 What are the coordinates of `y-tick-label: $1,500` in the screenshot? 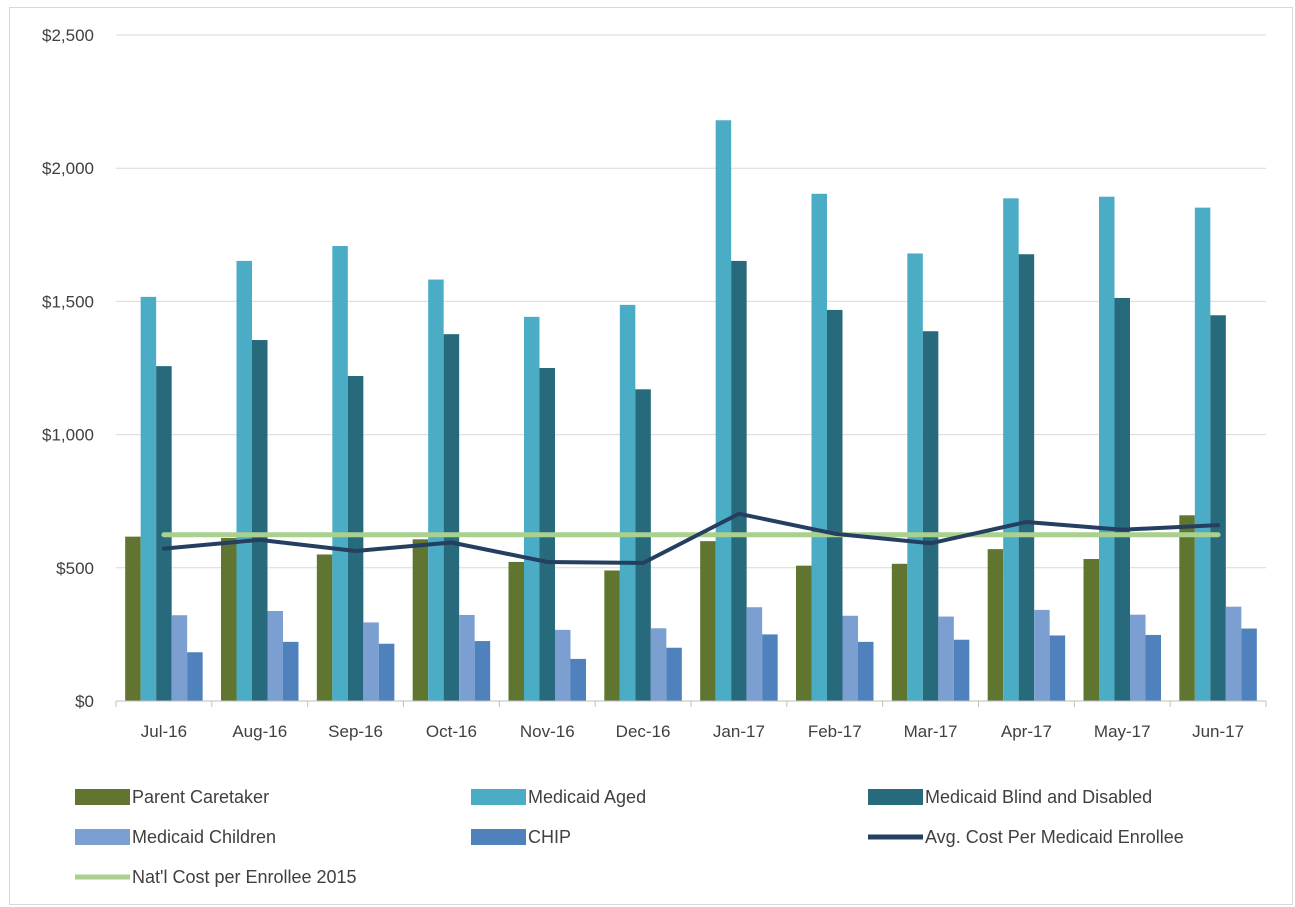 It's located at (68, 301).